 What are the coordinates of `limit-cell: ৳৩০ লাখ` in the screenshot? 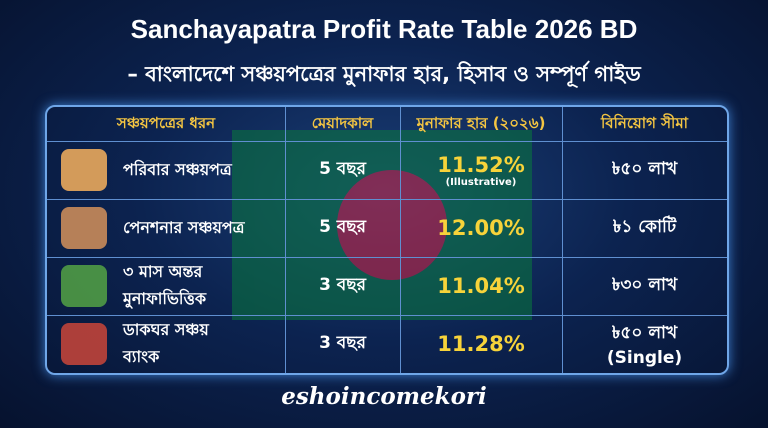 It's located at (644, 286).